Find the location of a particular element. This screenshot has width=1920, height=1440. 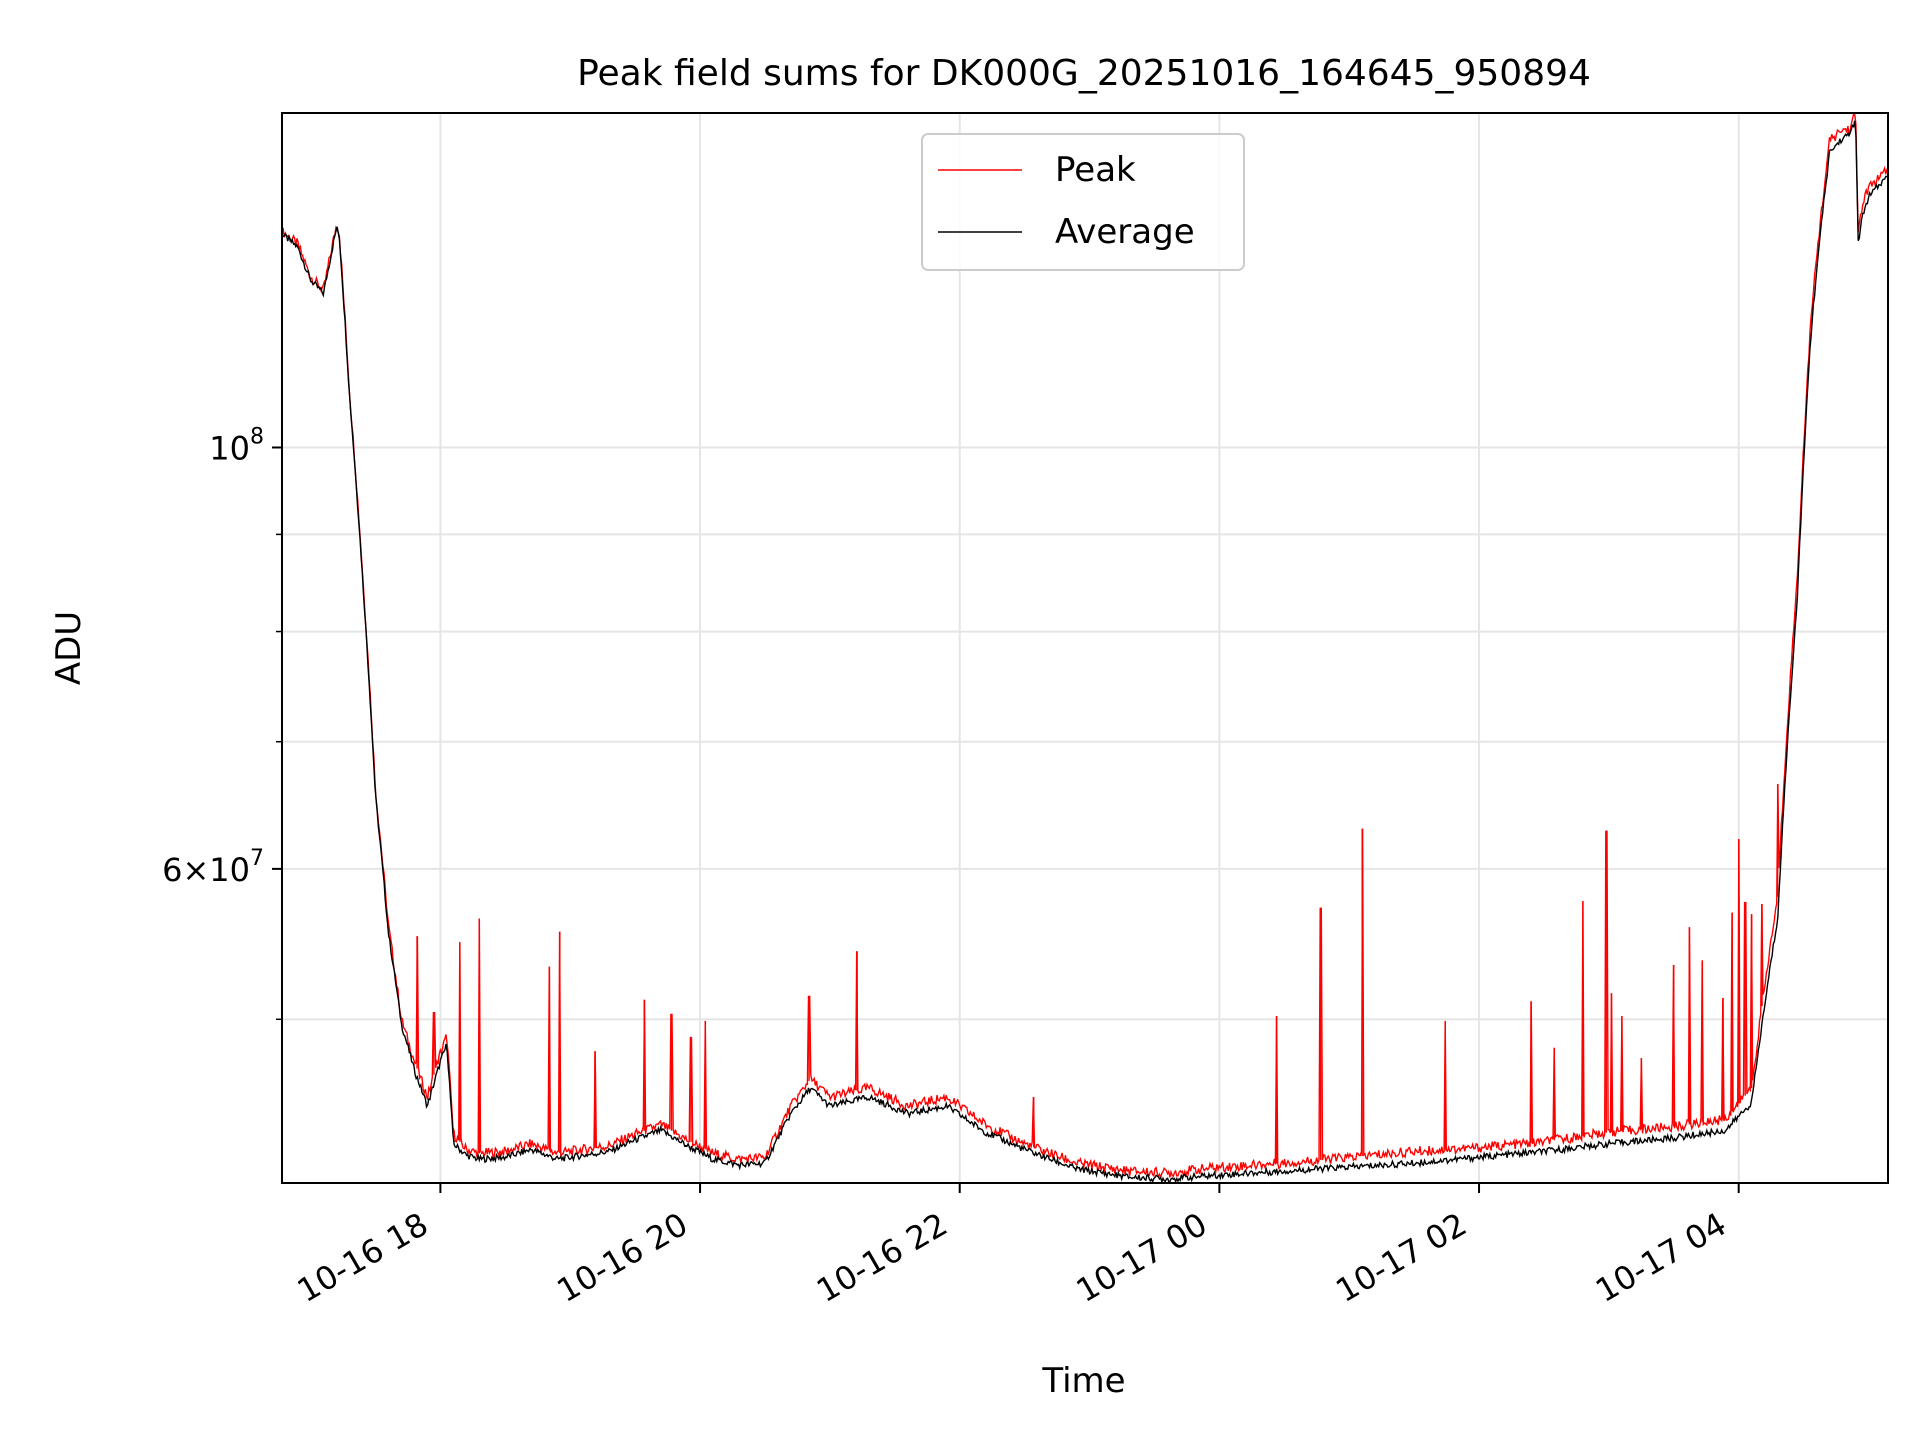

y-axis-label: ADU is located at coordinates (69, 648).